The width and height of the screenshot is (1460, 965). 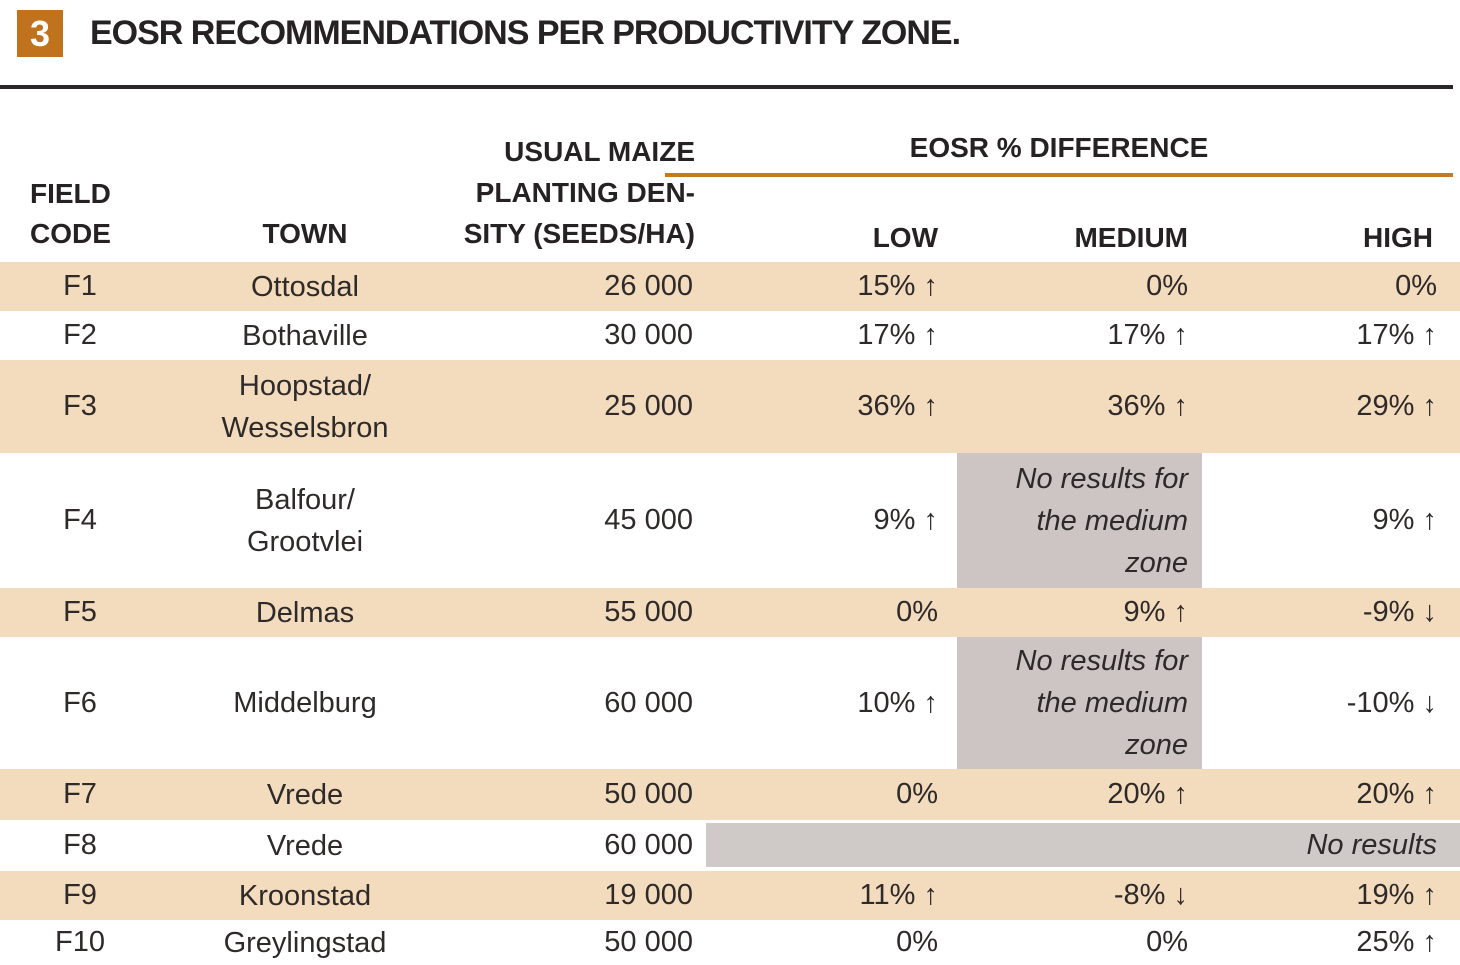 I want to click on town-line: Wesselsbron, so click(x=305, y=427).